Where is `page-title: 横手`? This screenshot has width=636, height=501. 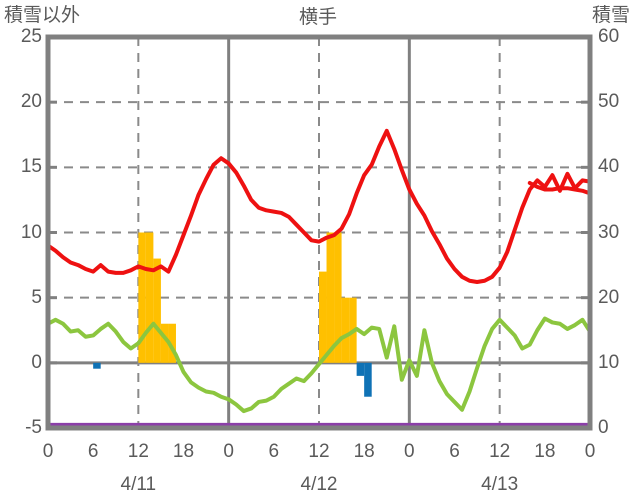
page-title: 横手 is located at coordinates (317, 17).